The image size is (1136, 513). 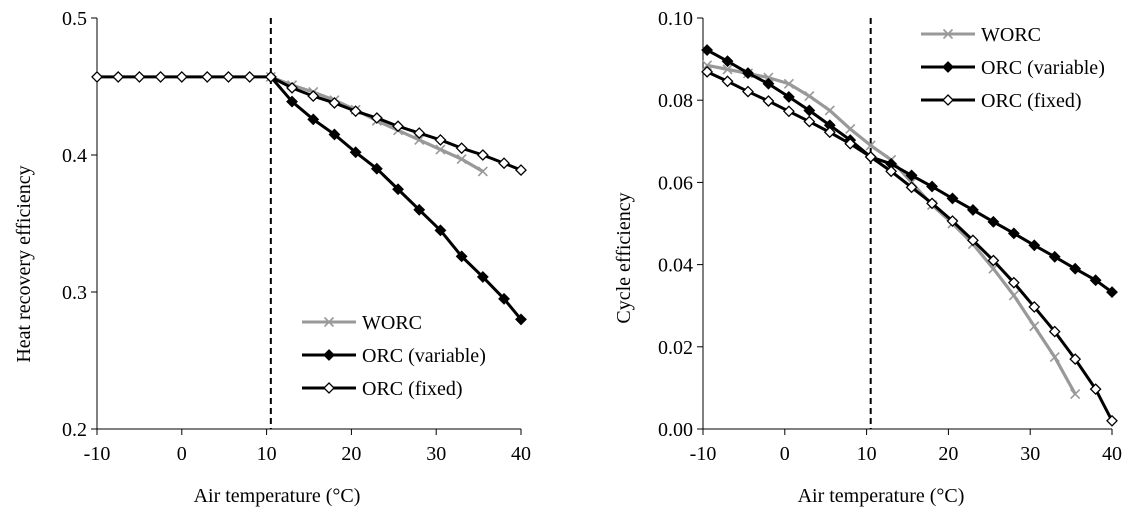 What do you see at coordinates (395, 198) in the screenshot?
I see `series-orc-variable-` at bounding box center [395, 198].